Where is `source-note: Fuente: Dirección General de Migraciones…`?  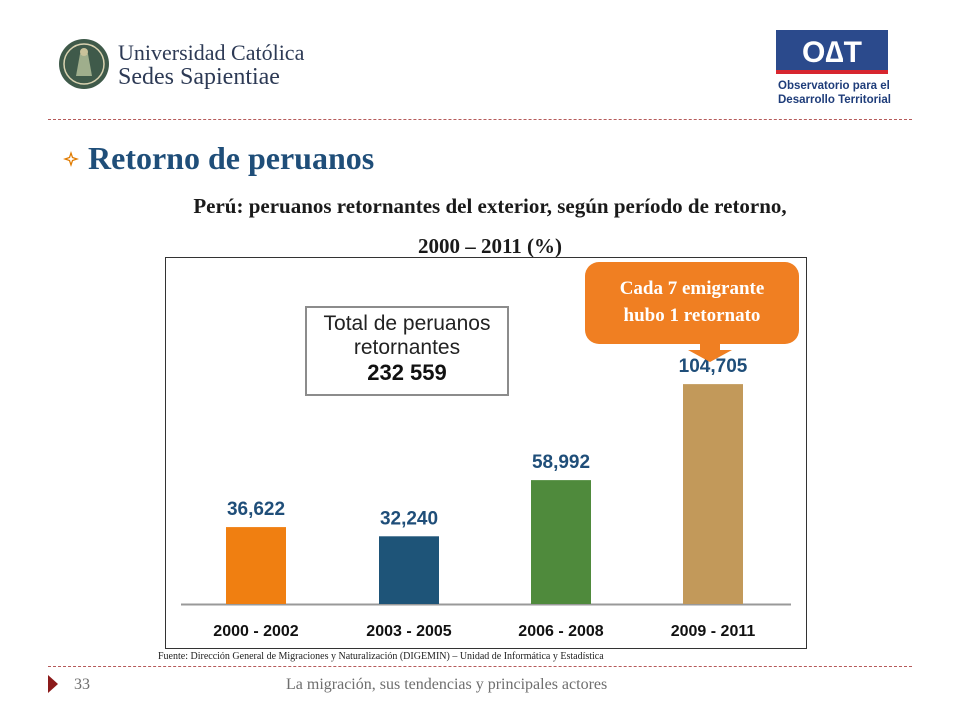 source-note: Fuente: Dirección General de Migraciones… is located at coordinates (381, 656).